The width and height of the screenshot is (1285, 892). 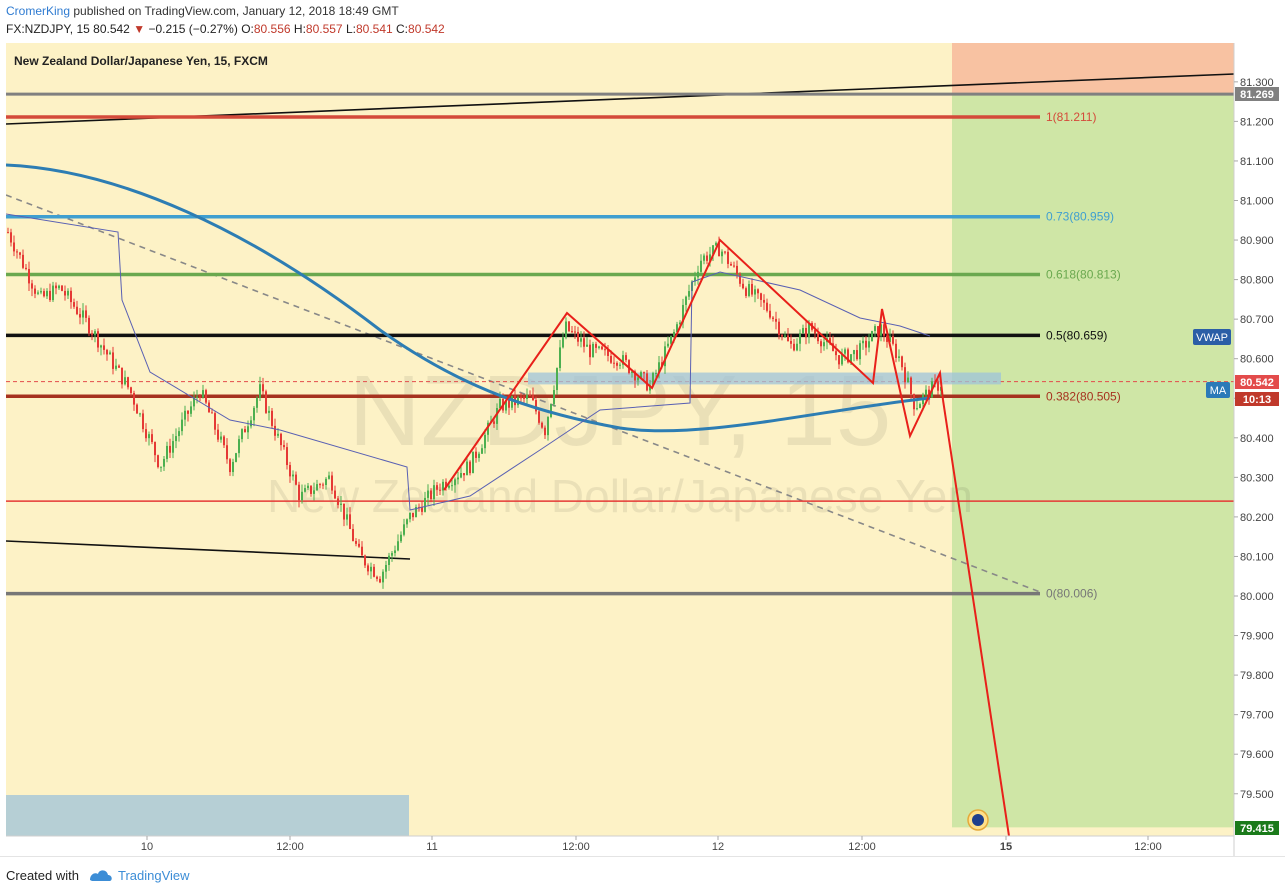 I want to click on author-name: CromerKing, so click(x=38, y=11).